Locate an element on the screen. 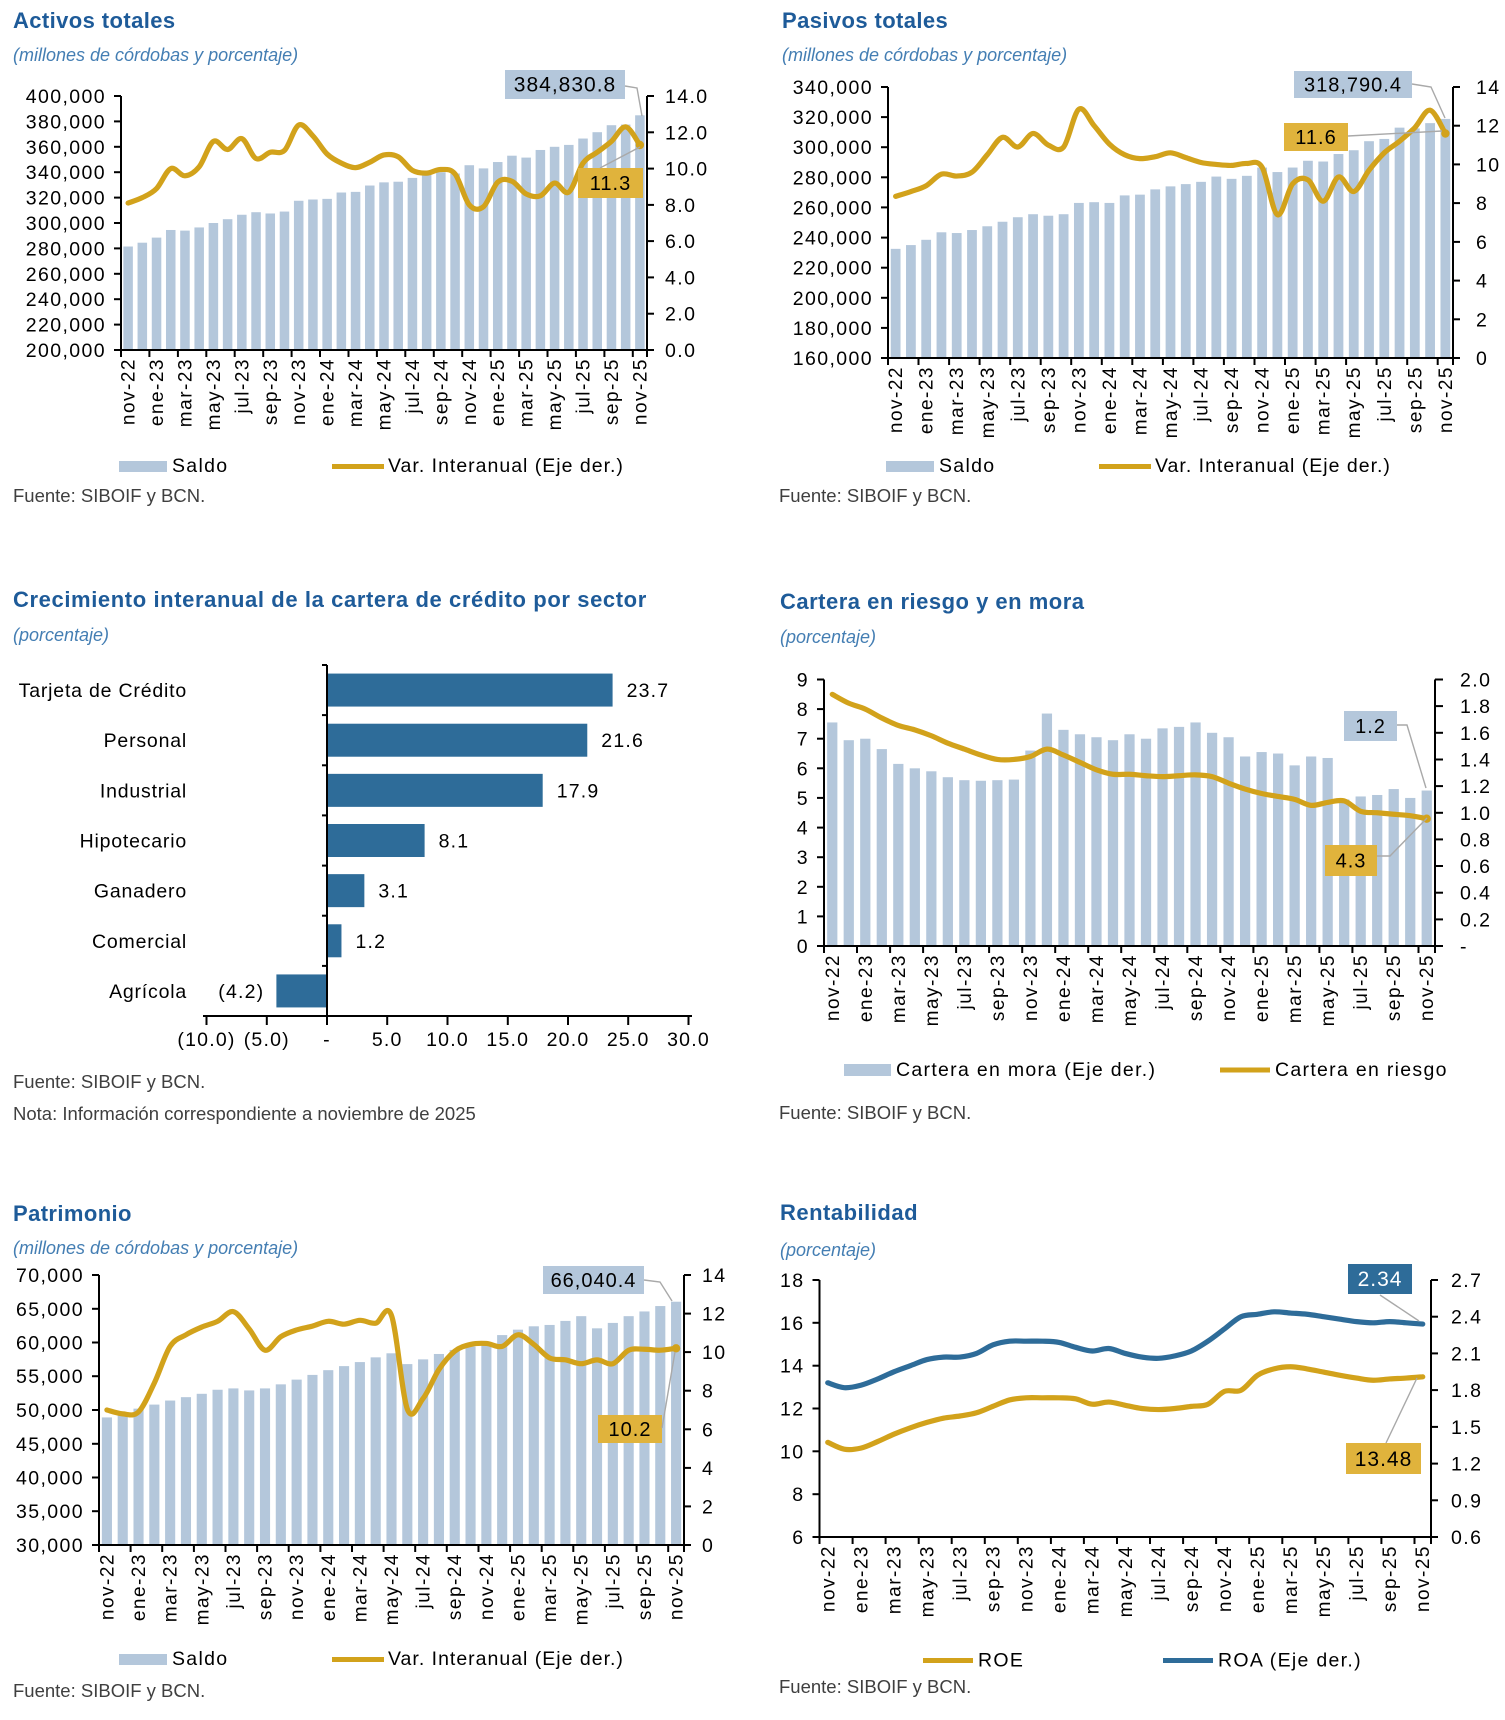 This screenshot has height=1720, width=1505. svg-text: 66,040.4 is located at coordinates (594, 1281).